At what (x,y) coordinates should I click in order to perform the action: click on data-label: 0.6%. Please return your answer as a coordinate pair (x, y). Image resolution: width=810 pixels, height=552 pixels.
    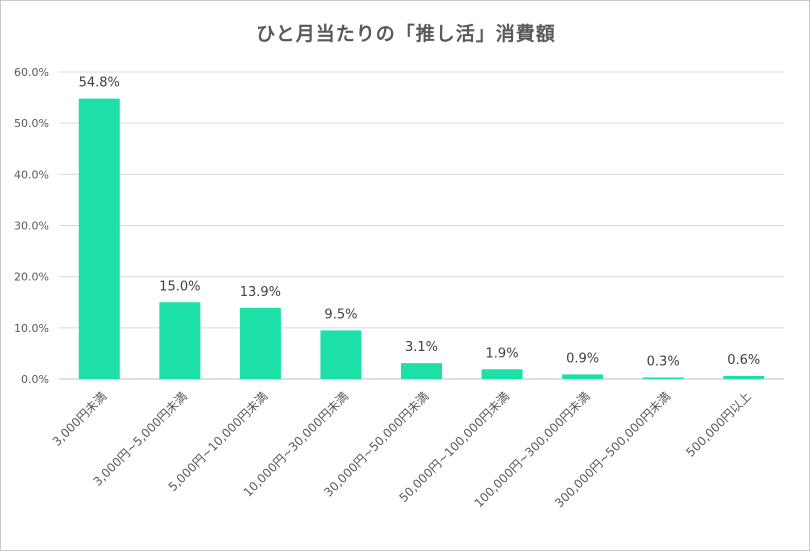
    Looking at the image, I should click on (743, 360).